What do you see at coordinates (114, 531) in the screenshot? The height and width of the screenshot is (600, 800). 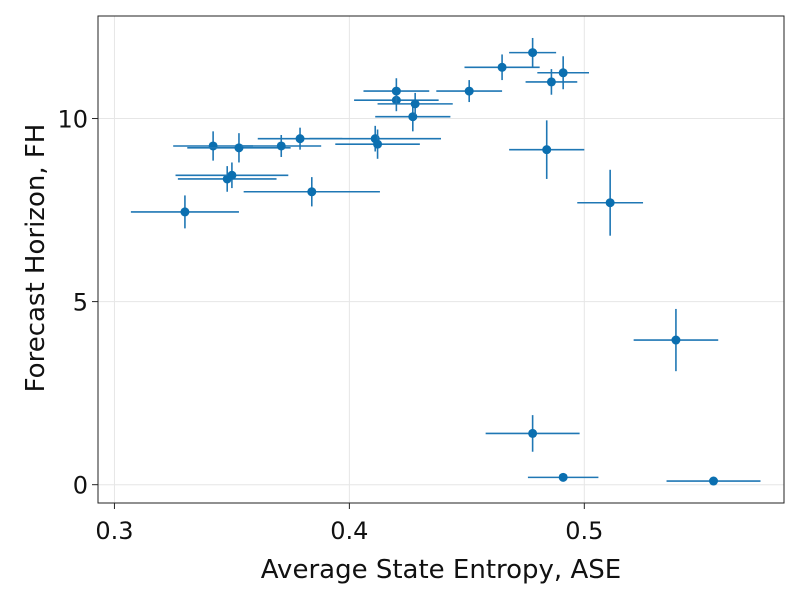 I see `x-tick-label: 0.3` at bounding box center [114, 531].